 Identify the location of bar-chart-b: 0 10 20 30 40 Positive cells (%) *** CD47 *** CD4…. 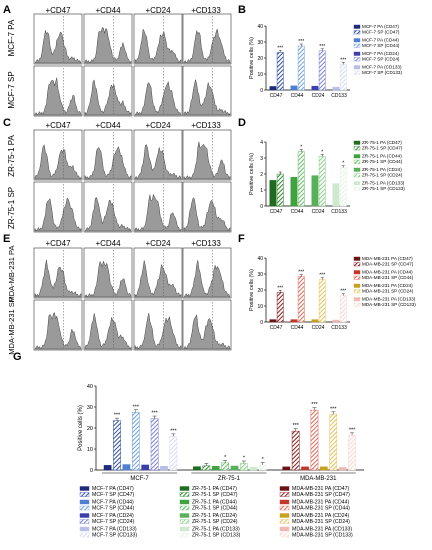
(325, 61).